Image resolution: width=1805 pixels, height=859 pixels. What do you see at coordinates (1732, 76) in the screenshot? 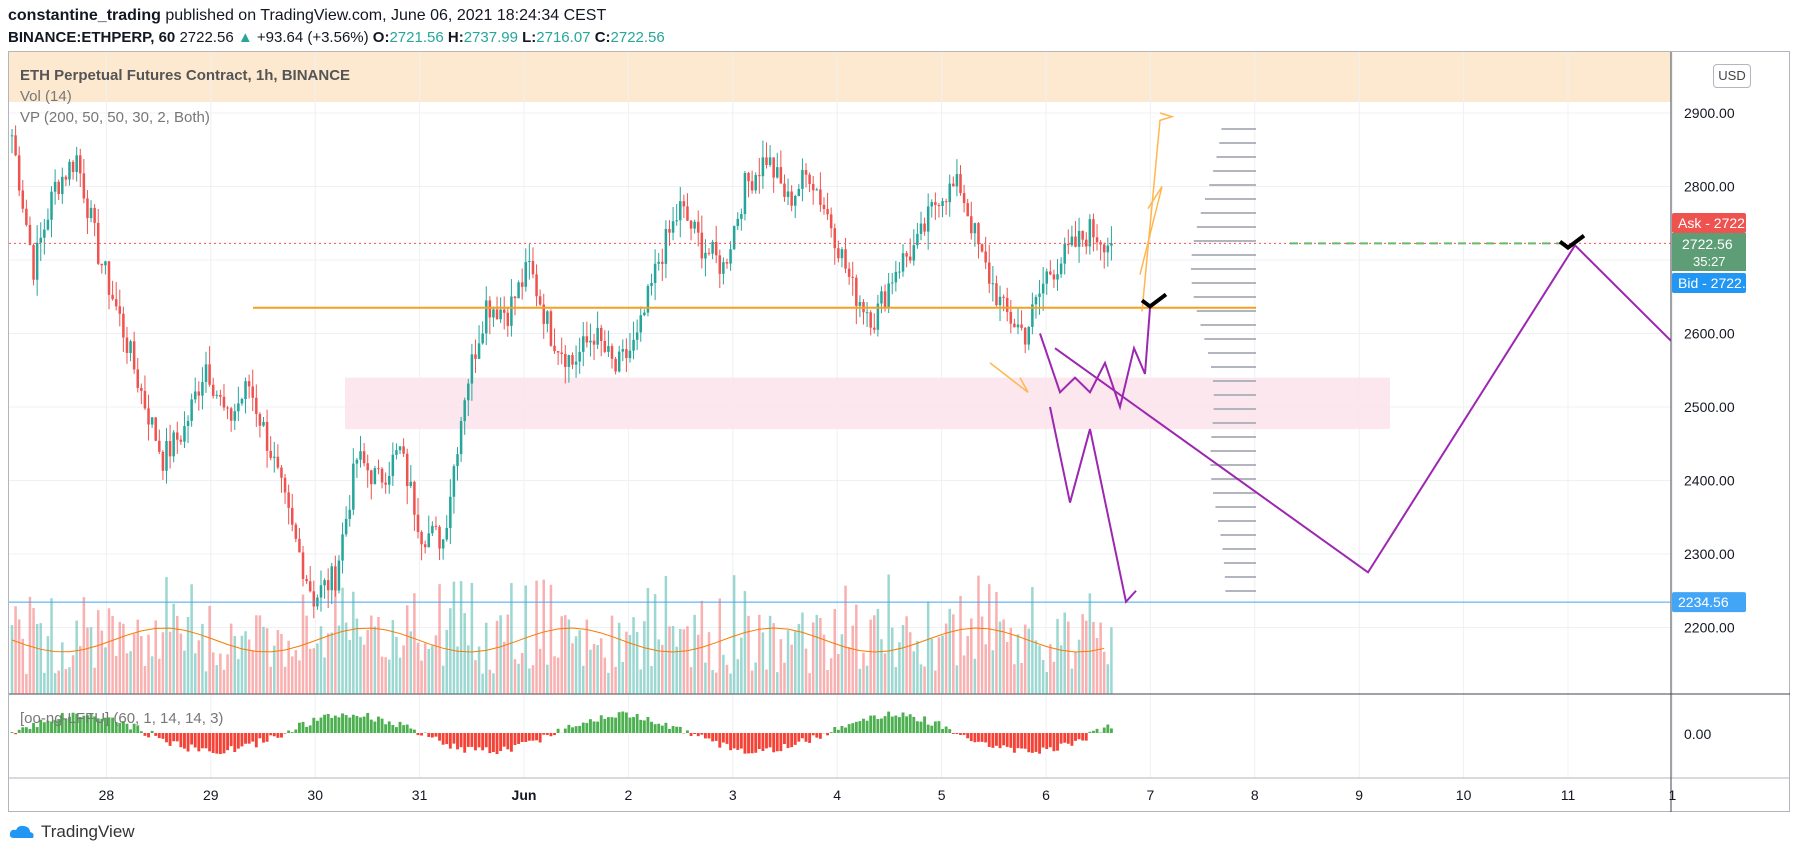
I see `currency-button: USD` at bounding box center [1732, 76].